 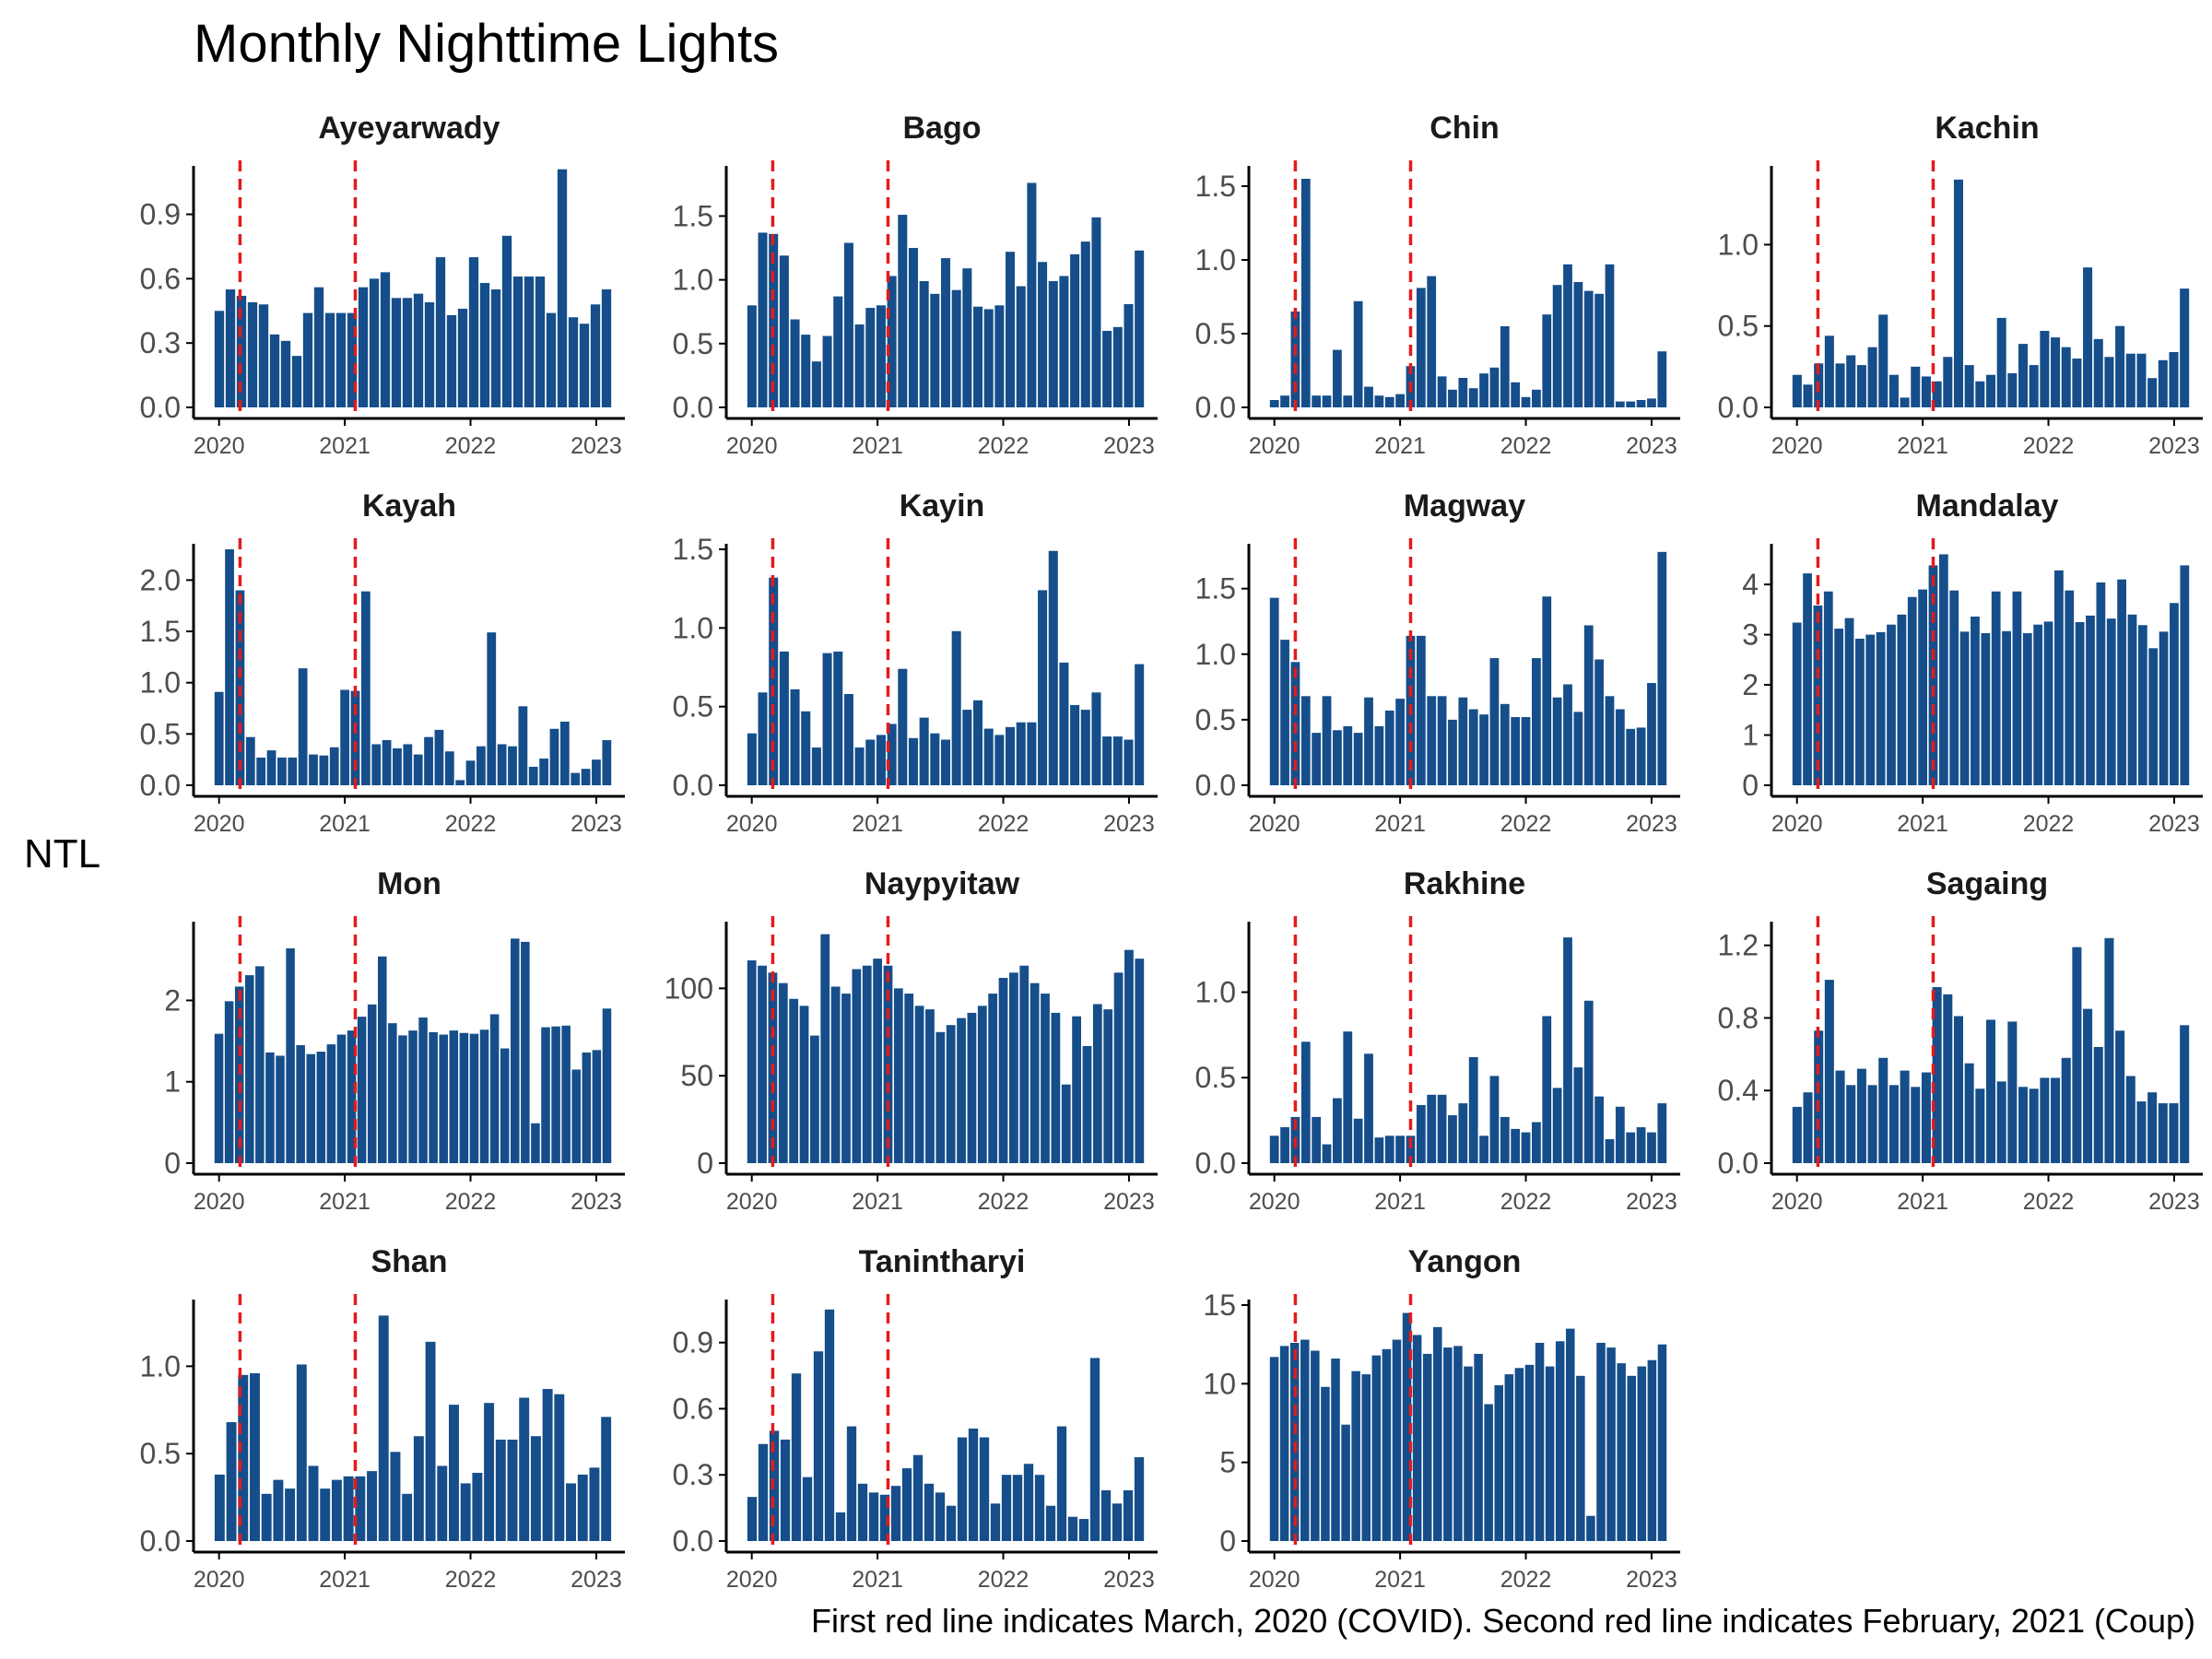 I want to click on facet-panel-magway: Magway 0.0 0.5 1.0 1.5 2020 2021 2022 2023, so click(x=1437, y=662).